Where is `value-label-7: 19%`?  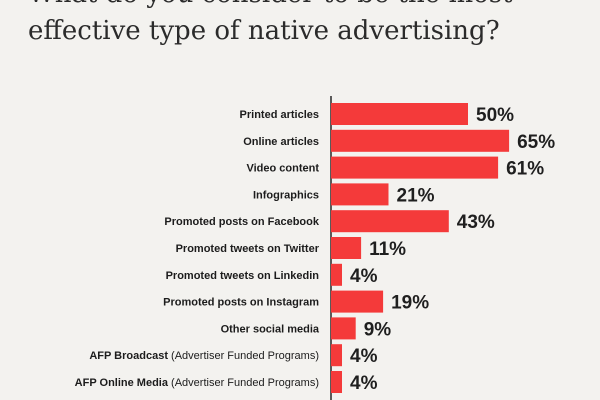 value-label-7: 19% is located at coordinates (410, 303).